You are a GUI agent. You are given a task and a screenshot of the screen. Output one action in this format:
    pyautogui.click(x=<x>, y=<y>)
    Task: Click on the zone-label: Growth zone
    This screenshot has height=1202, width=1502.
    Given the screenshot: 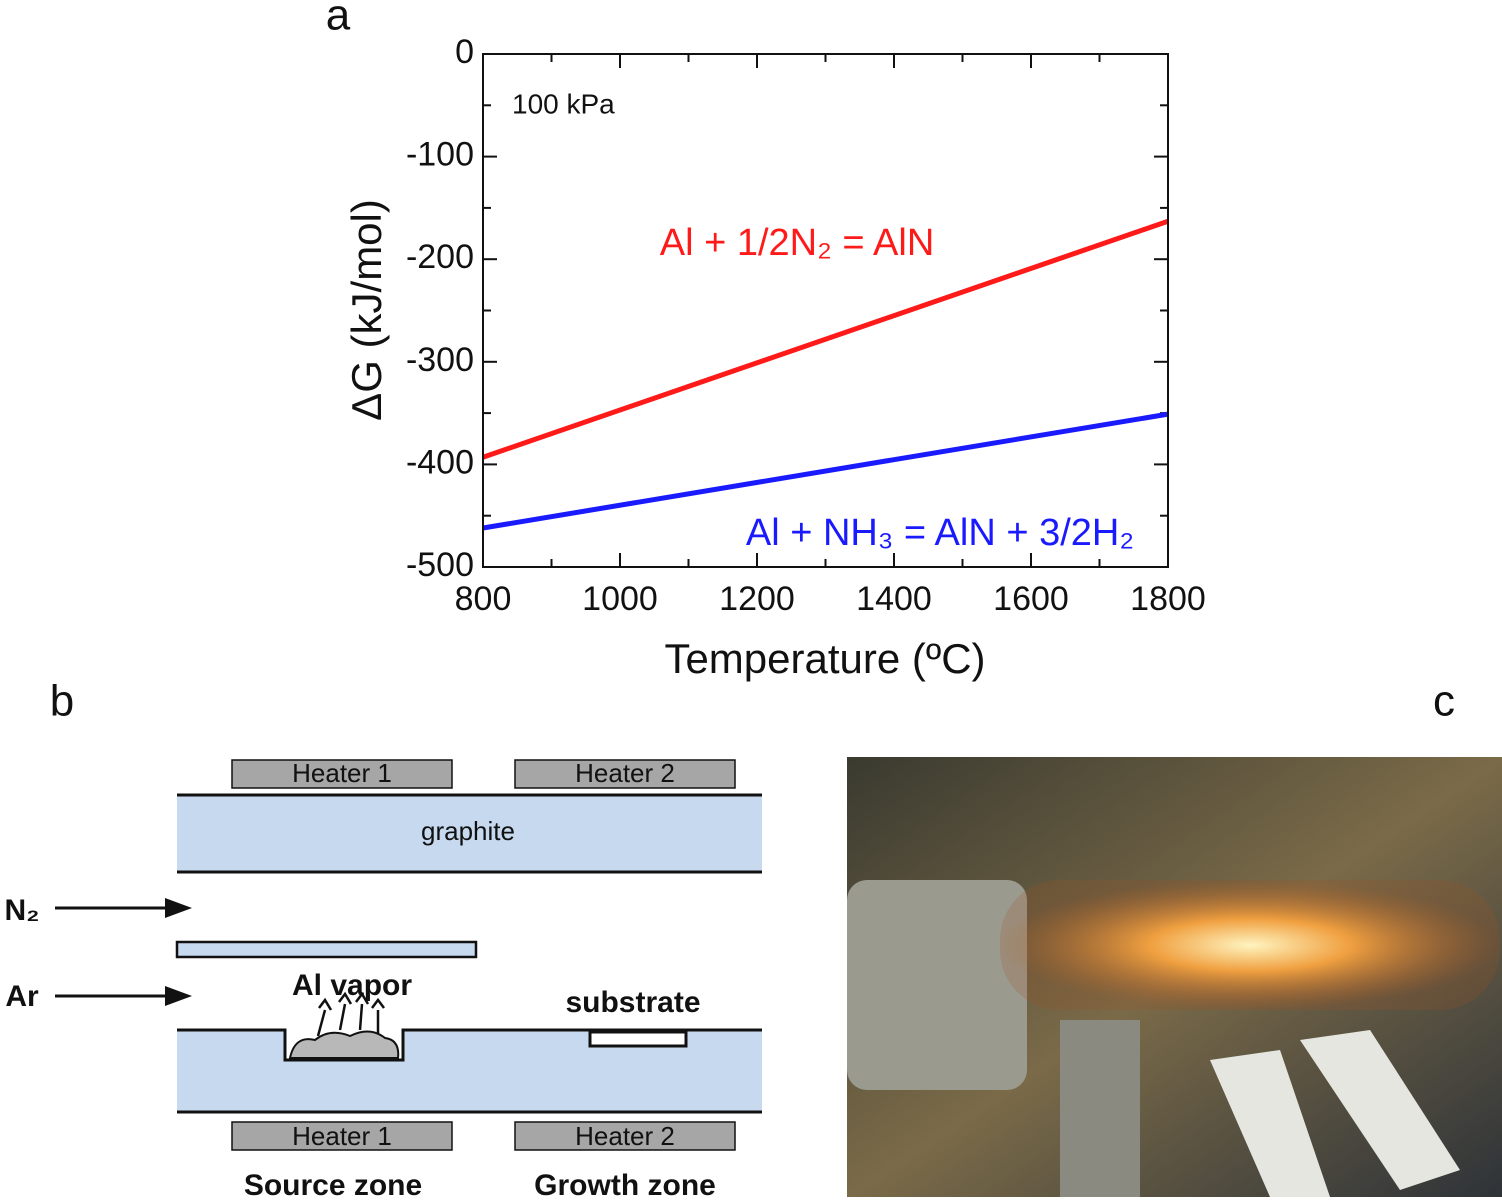 What is the action you would take?
    pyautogui.click(x=625, y=1185)
    